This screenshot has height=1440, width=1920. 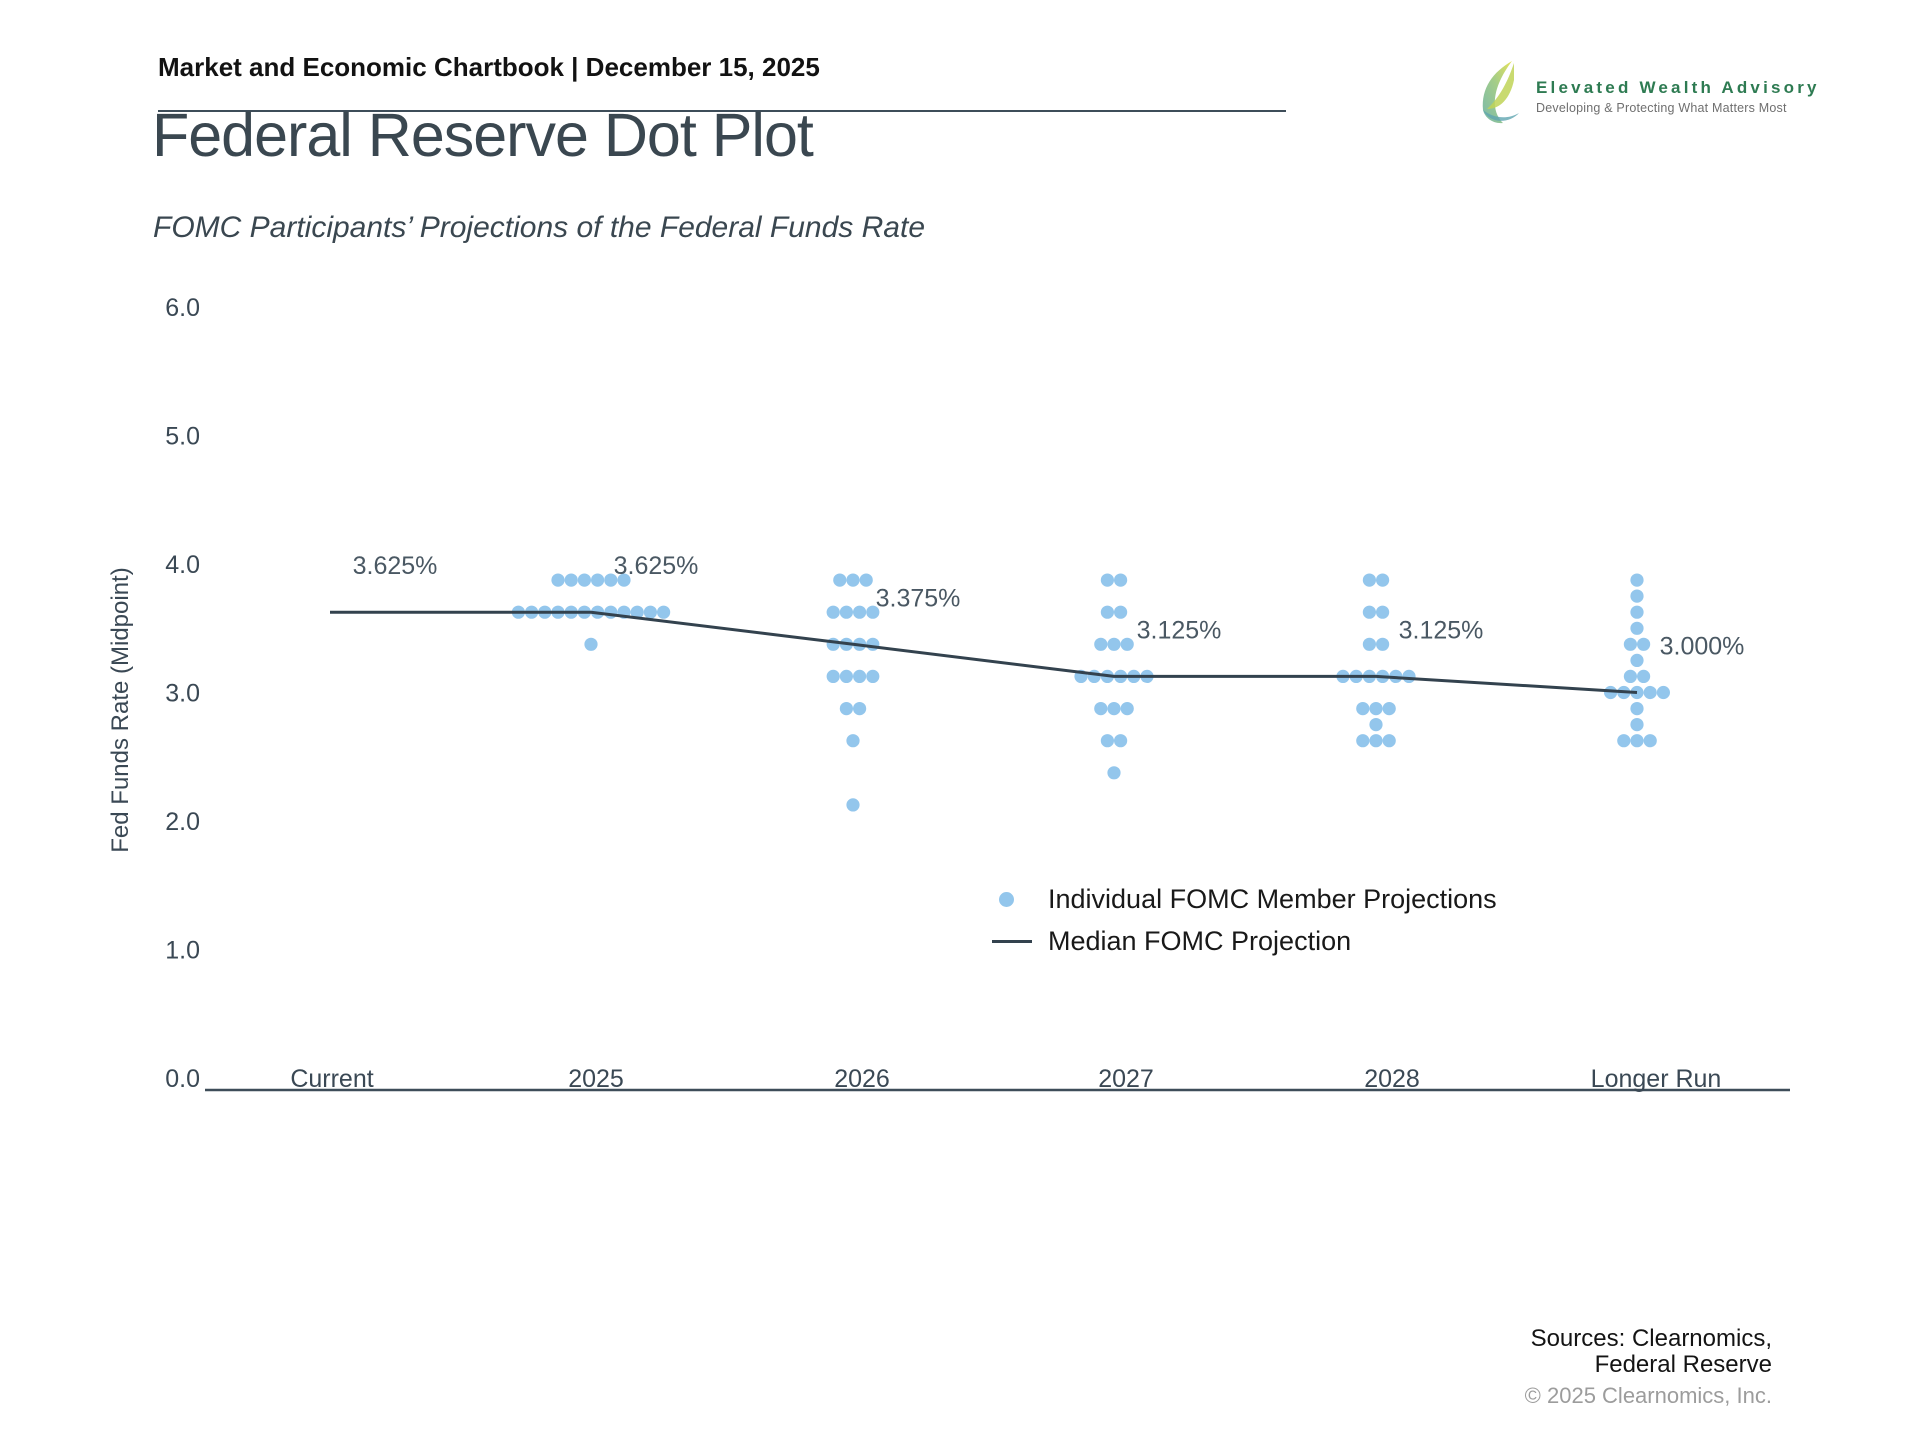 I want to click on legend-line-marker, so click(x=1014, y=941).